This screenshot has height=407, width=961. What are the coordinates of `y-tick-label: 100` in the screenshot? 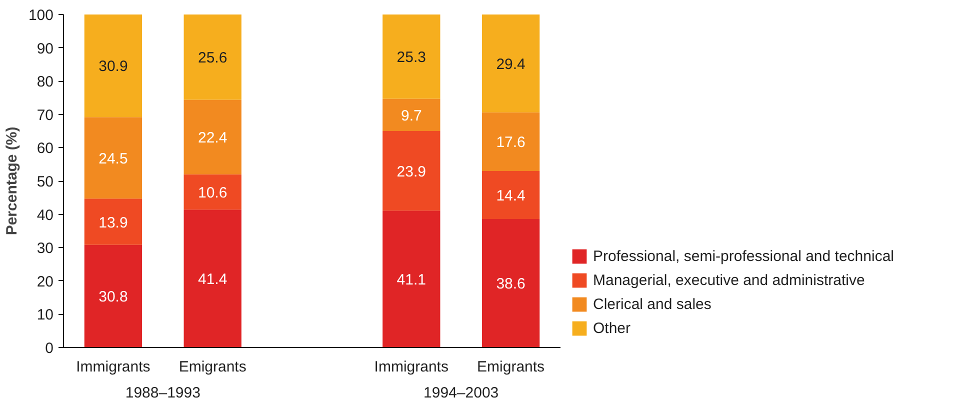 It's located at (41, 15).